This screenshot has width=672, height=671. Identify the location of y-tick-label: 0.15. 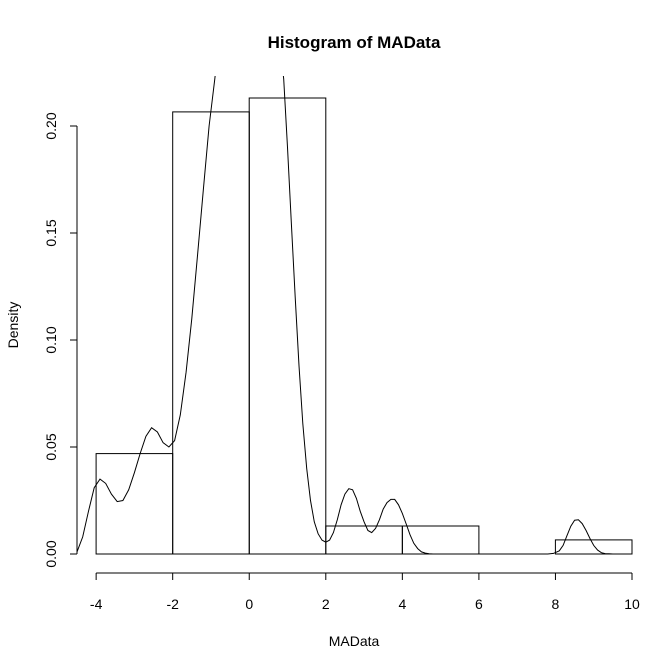
(51, 232).